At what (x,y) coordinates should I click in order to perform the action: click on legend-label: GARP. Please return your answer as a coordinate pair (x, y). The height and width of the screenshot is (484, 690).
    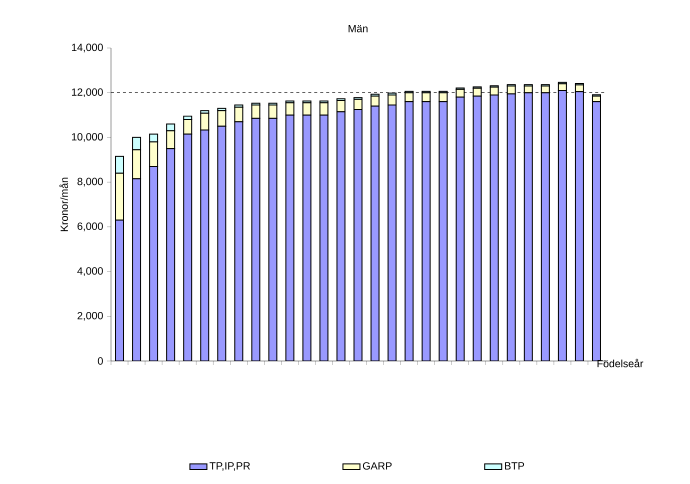
    Looking at the image, I should click on (377, 466).